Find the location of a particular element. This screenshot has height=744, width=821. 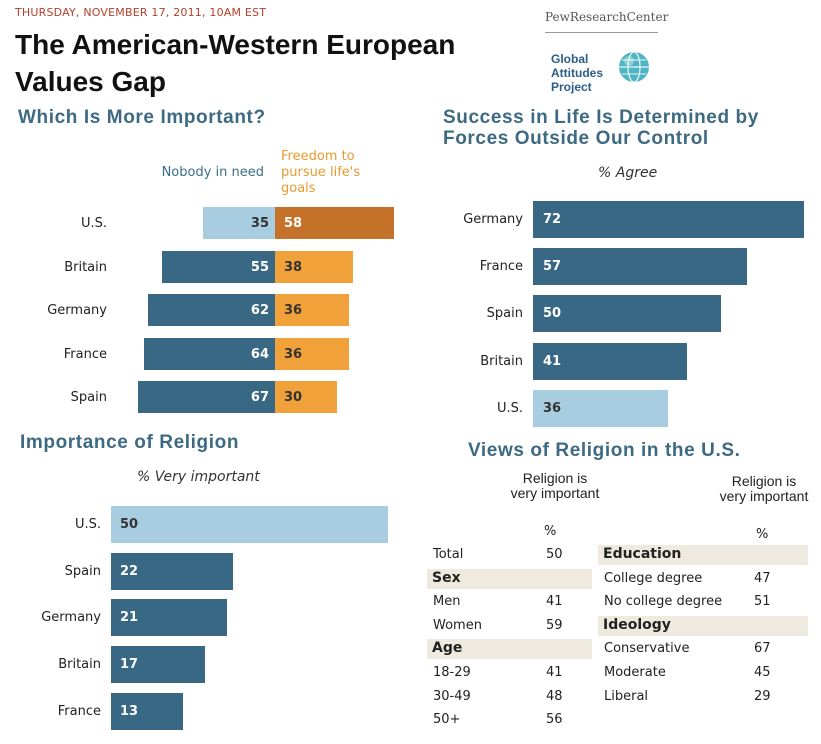

page-title: The American-Western European Values Gap is located at coordinates (235, 63).